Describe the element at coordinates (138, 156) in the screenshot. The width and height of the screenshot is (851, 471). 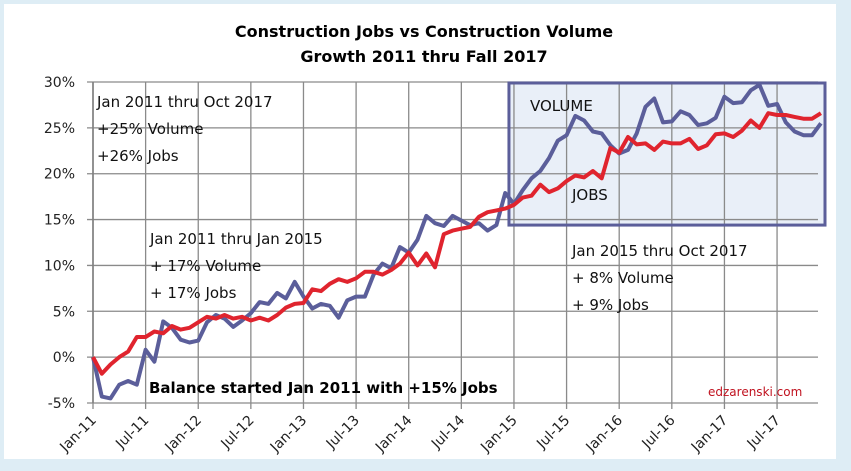
I see `annotation-total-jobs: +26% Jobs` at that location.